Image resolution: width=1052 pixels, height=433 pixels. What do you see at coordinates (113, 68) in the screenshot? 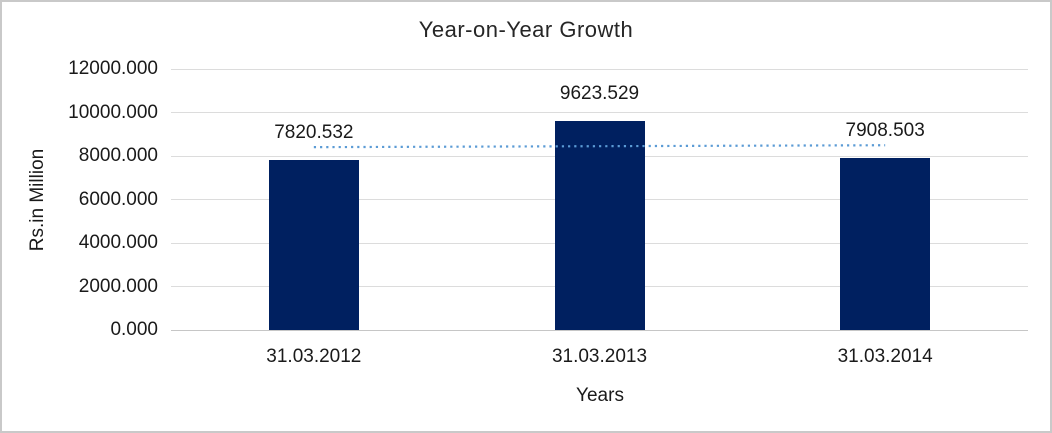
I see `y-axis-tick-label: 12000.000` at bounding box center [113, 68].